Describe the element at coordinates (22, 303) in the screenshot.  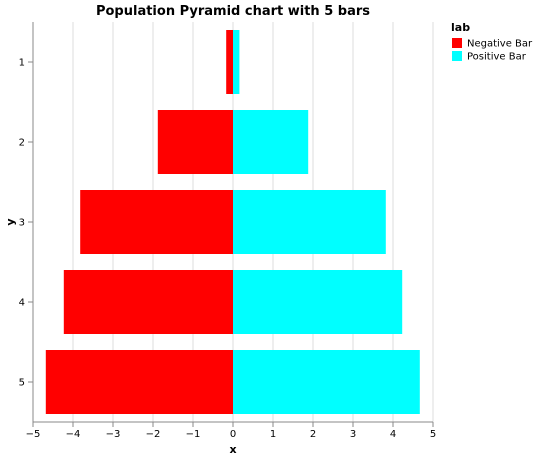
I see `y-tick-label: 4` at that location.